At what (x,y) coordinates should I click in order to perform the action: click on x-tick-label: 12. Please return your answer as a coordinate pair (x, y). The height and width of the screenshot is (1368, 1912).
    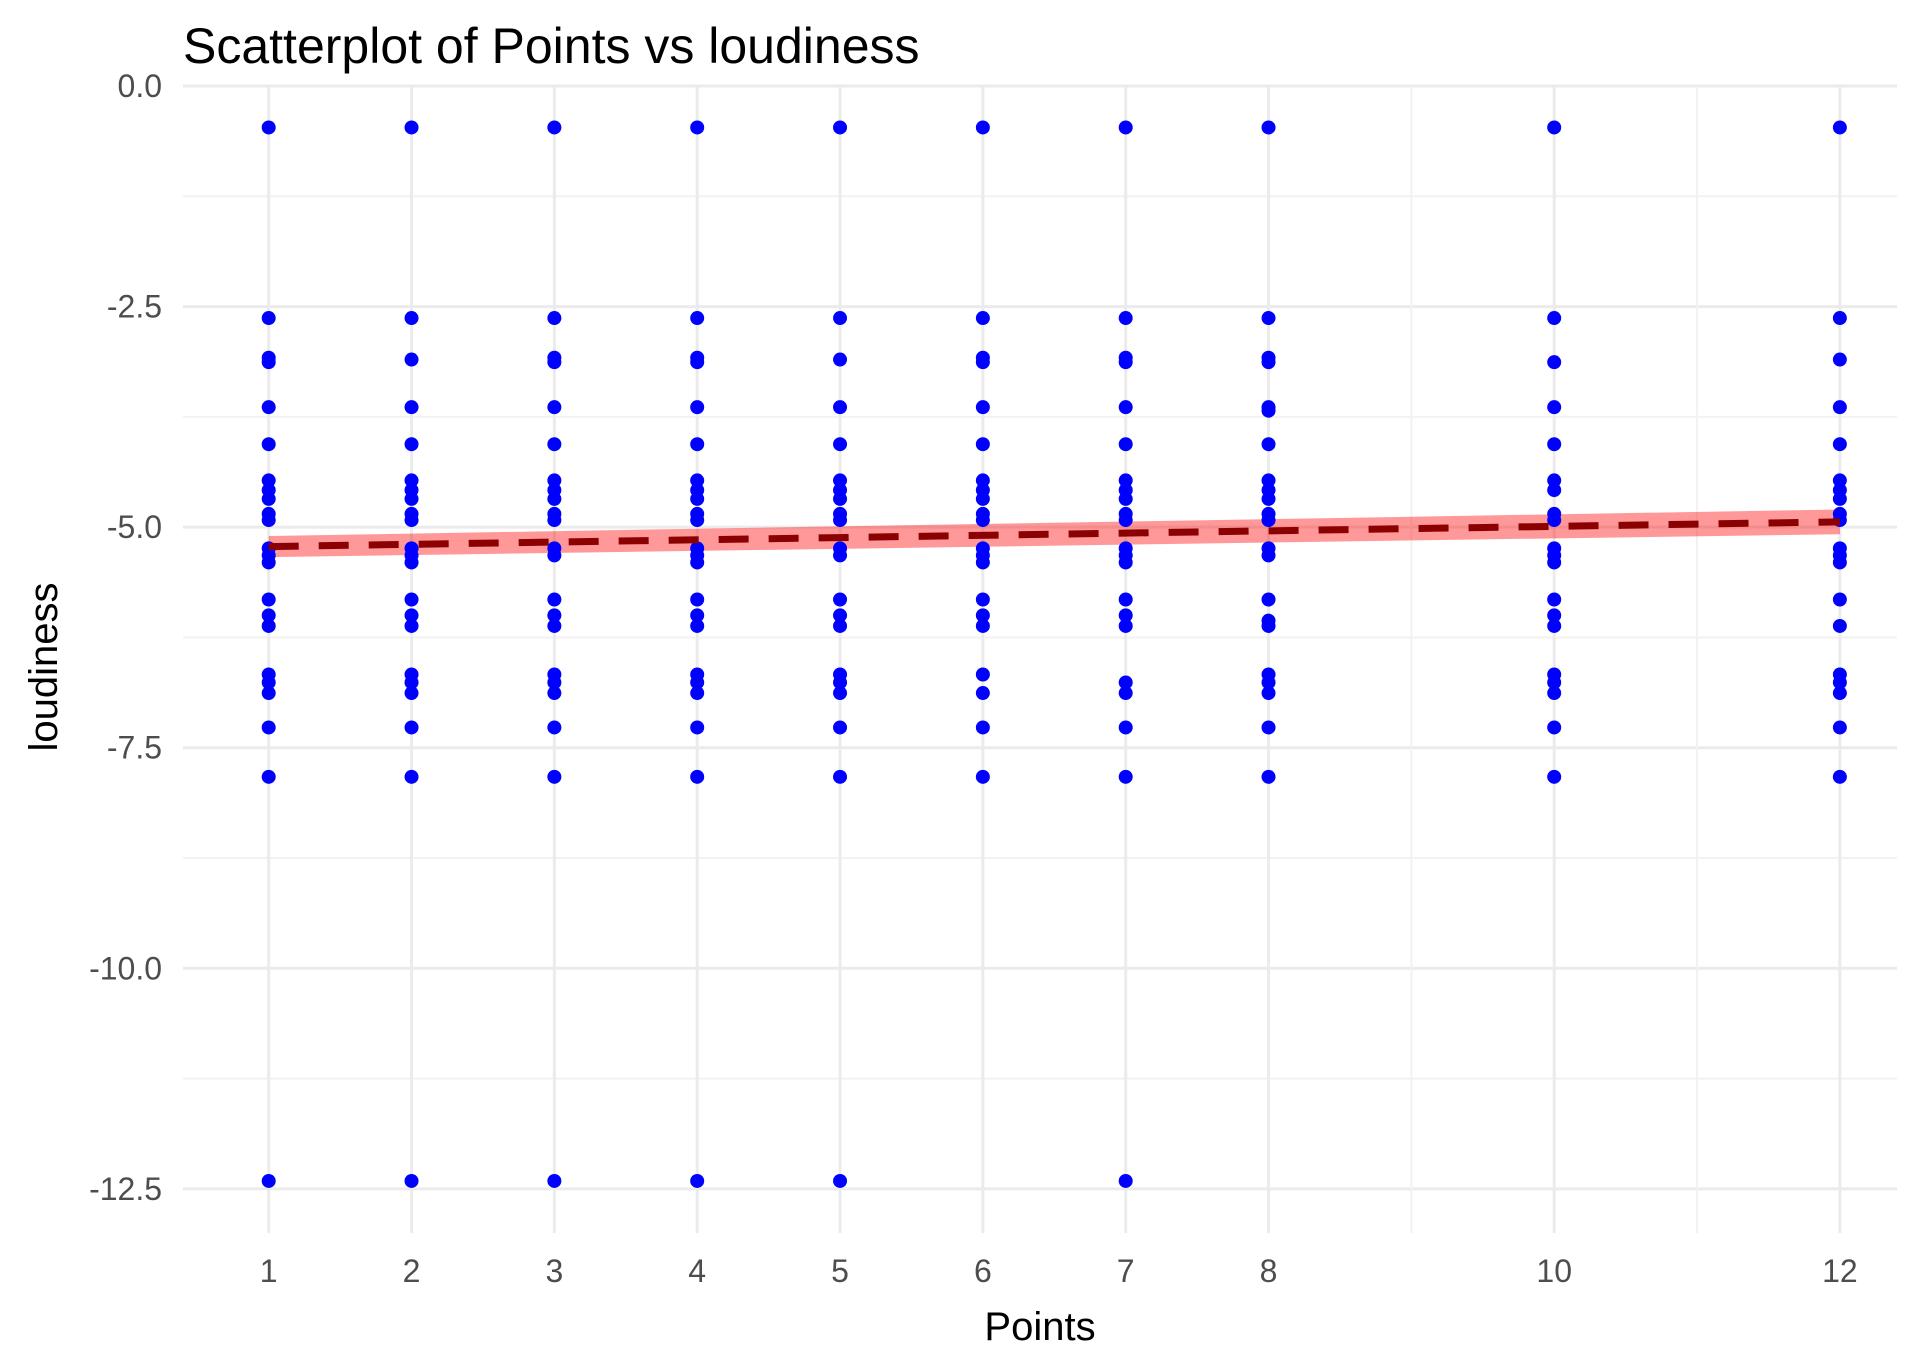
    Looking at the image, I should click on (1840, 1271).